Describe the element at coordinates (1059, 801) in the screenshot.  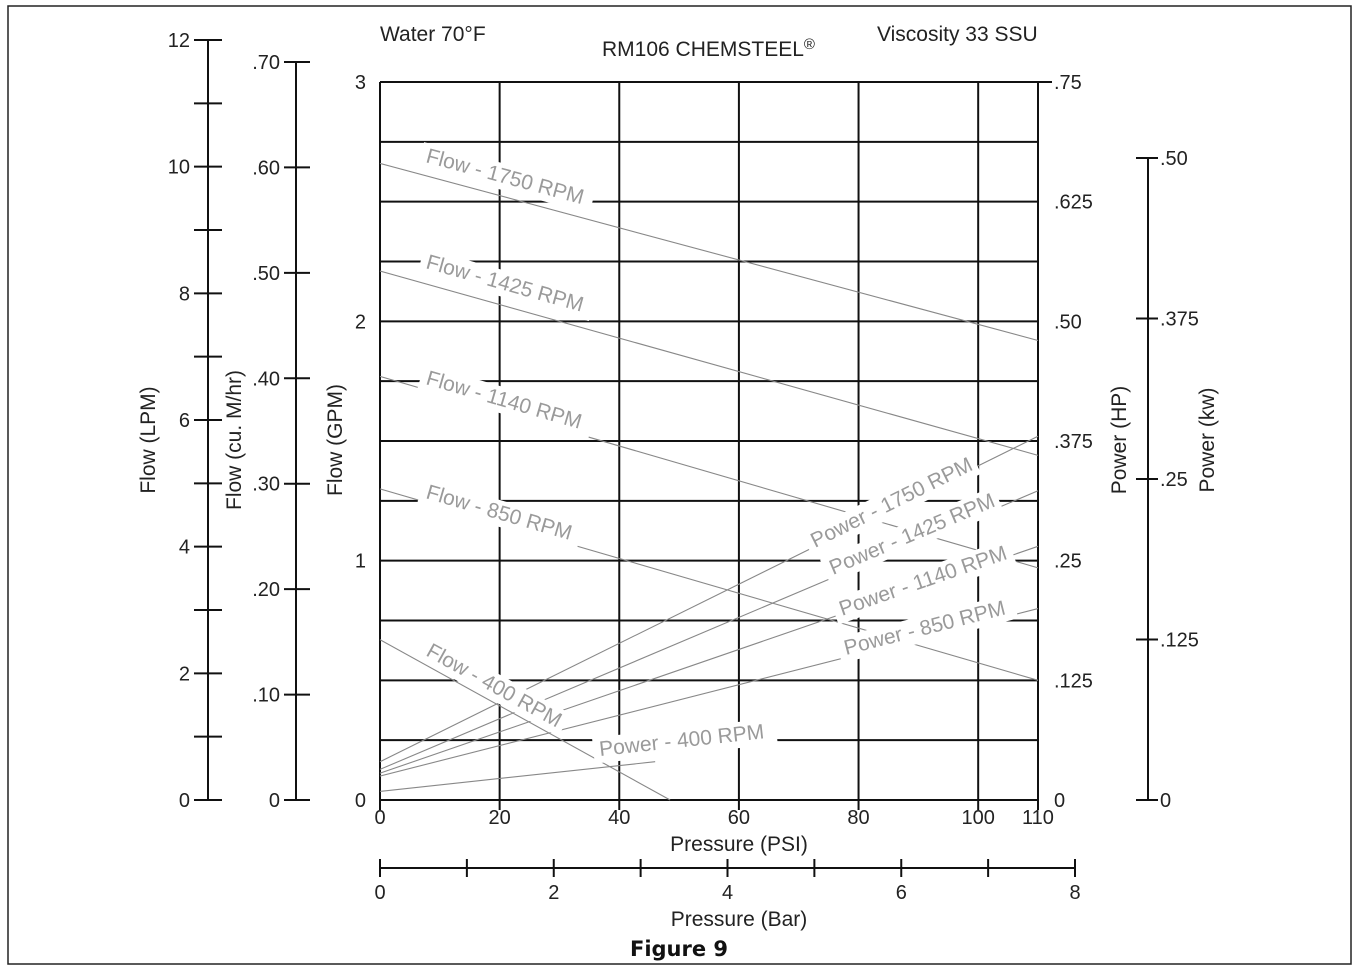
I see `y-axis-tick-label-hp: 0` at that location.